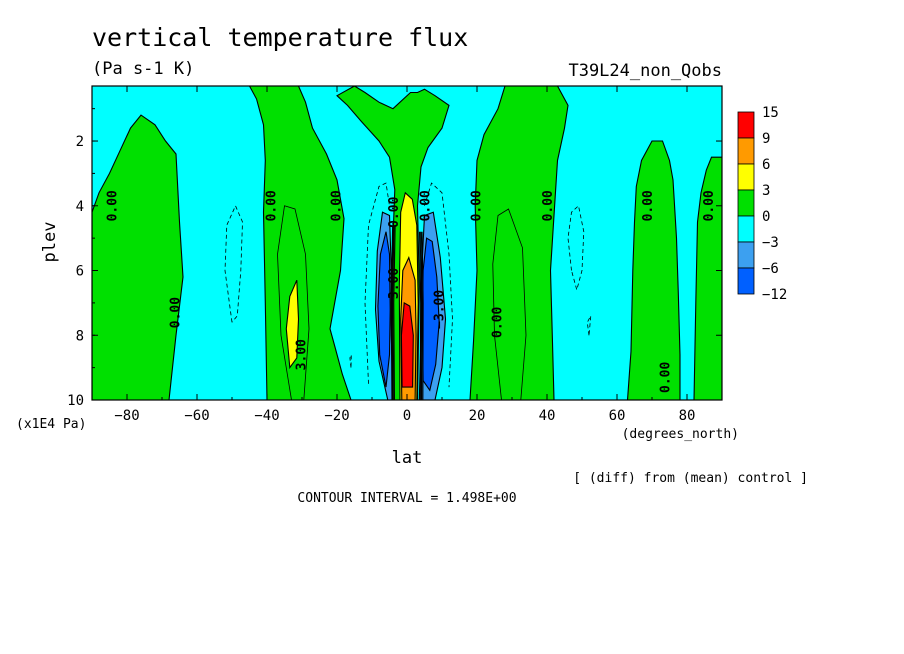  What do you see at coordinates (766, 165) in the screenshot?
I see `legend-label: 6` at bounding box center [766, 165].